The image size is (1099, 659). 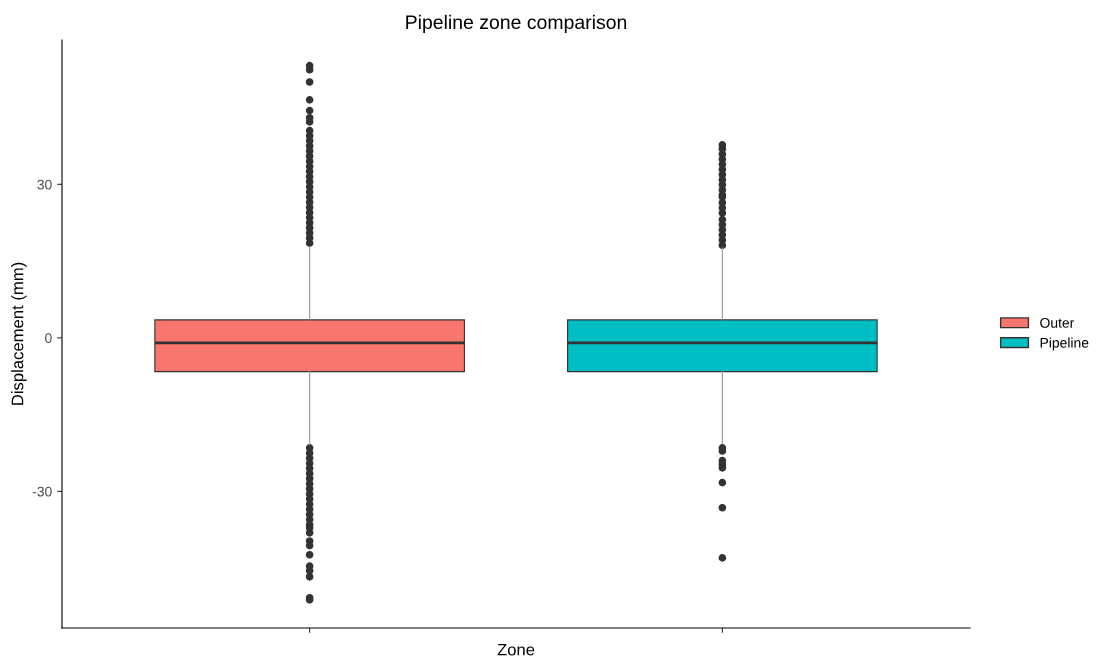 What do you see at coordinates (44, 184) in the screenshot?
I see `y-tick-label: 30` at bounding box center [44, 184].